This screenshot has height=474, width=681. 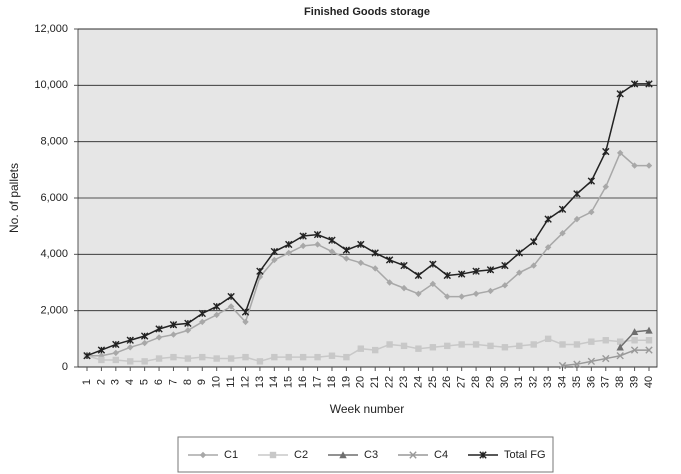 I want to click on x-tick-label: 30, so click(x=505, y=382).